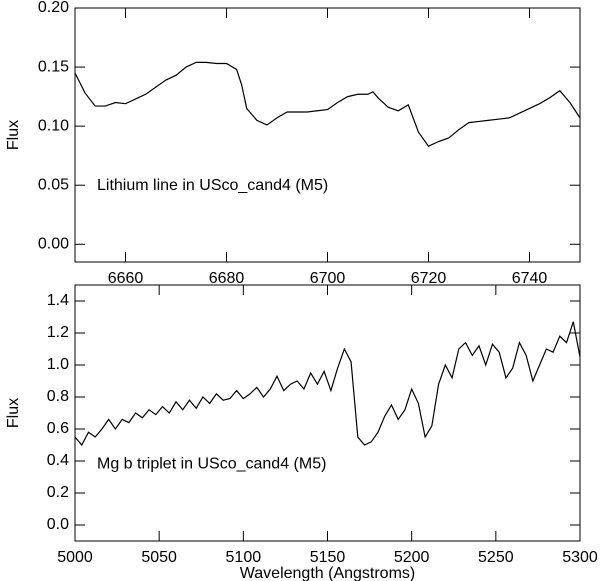 The width and height of the screenshot is (600, 581). Describe the element at coordinates (58, 364) in the screenshot. I see `y-tick-label: 1.0` at that location.